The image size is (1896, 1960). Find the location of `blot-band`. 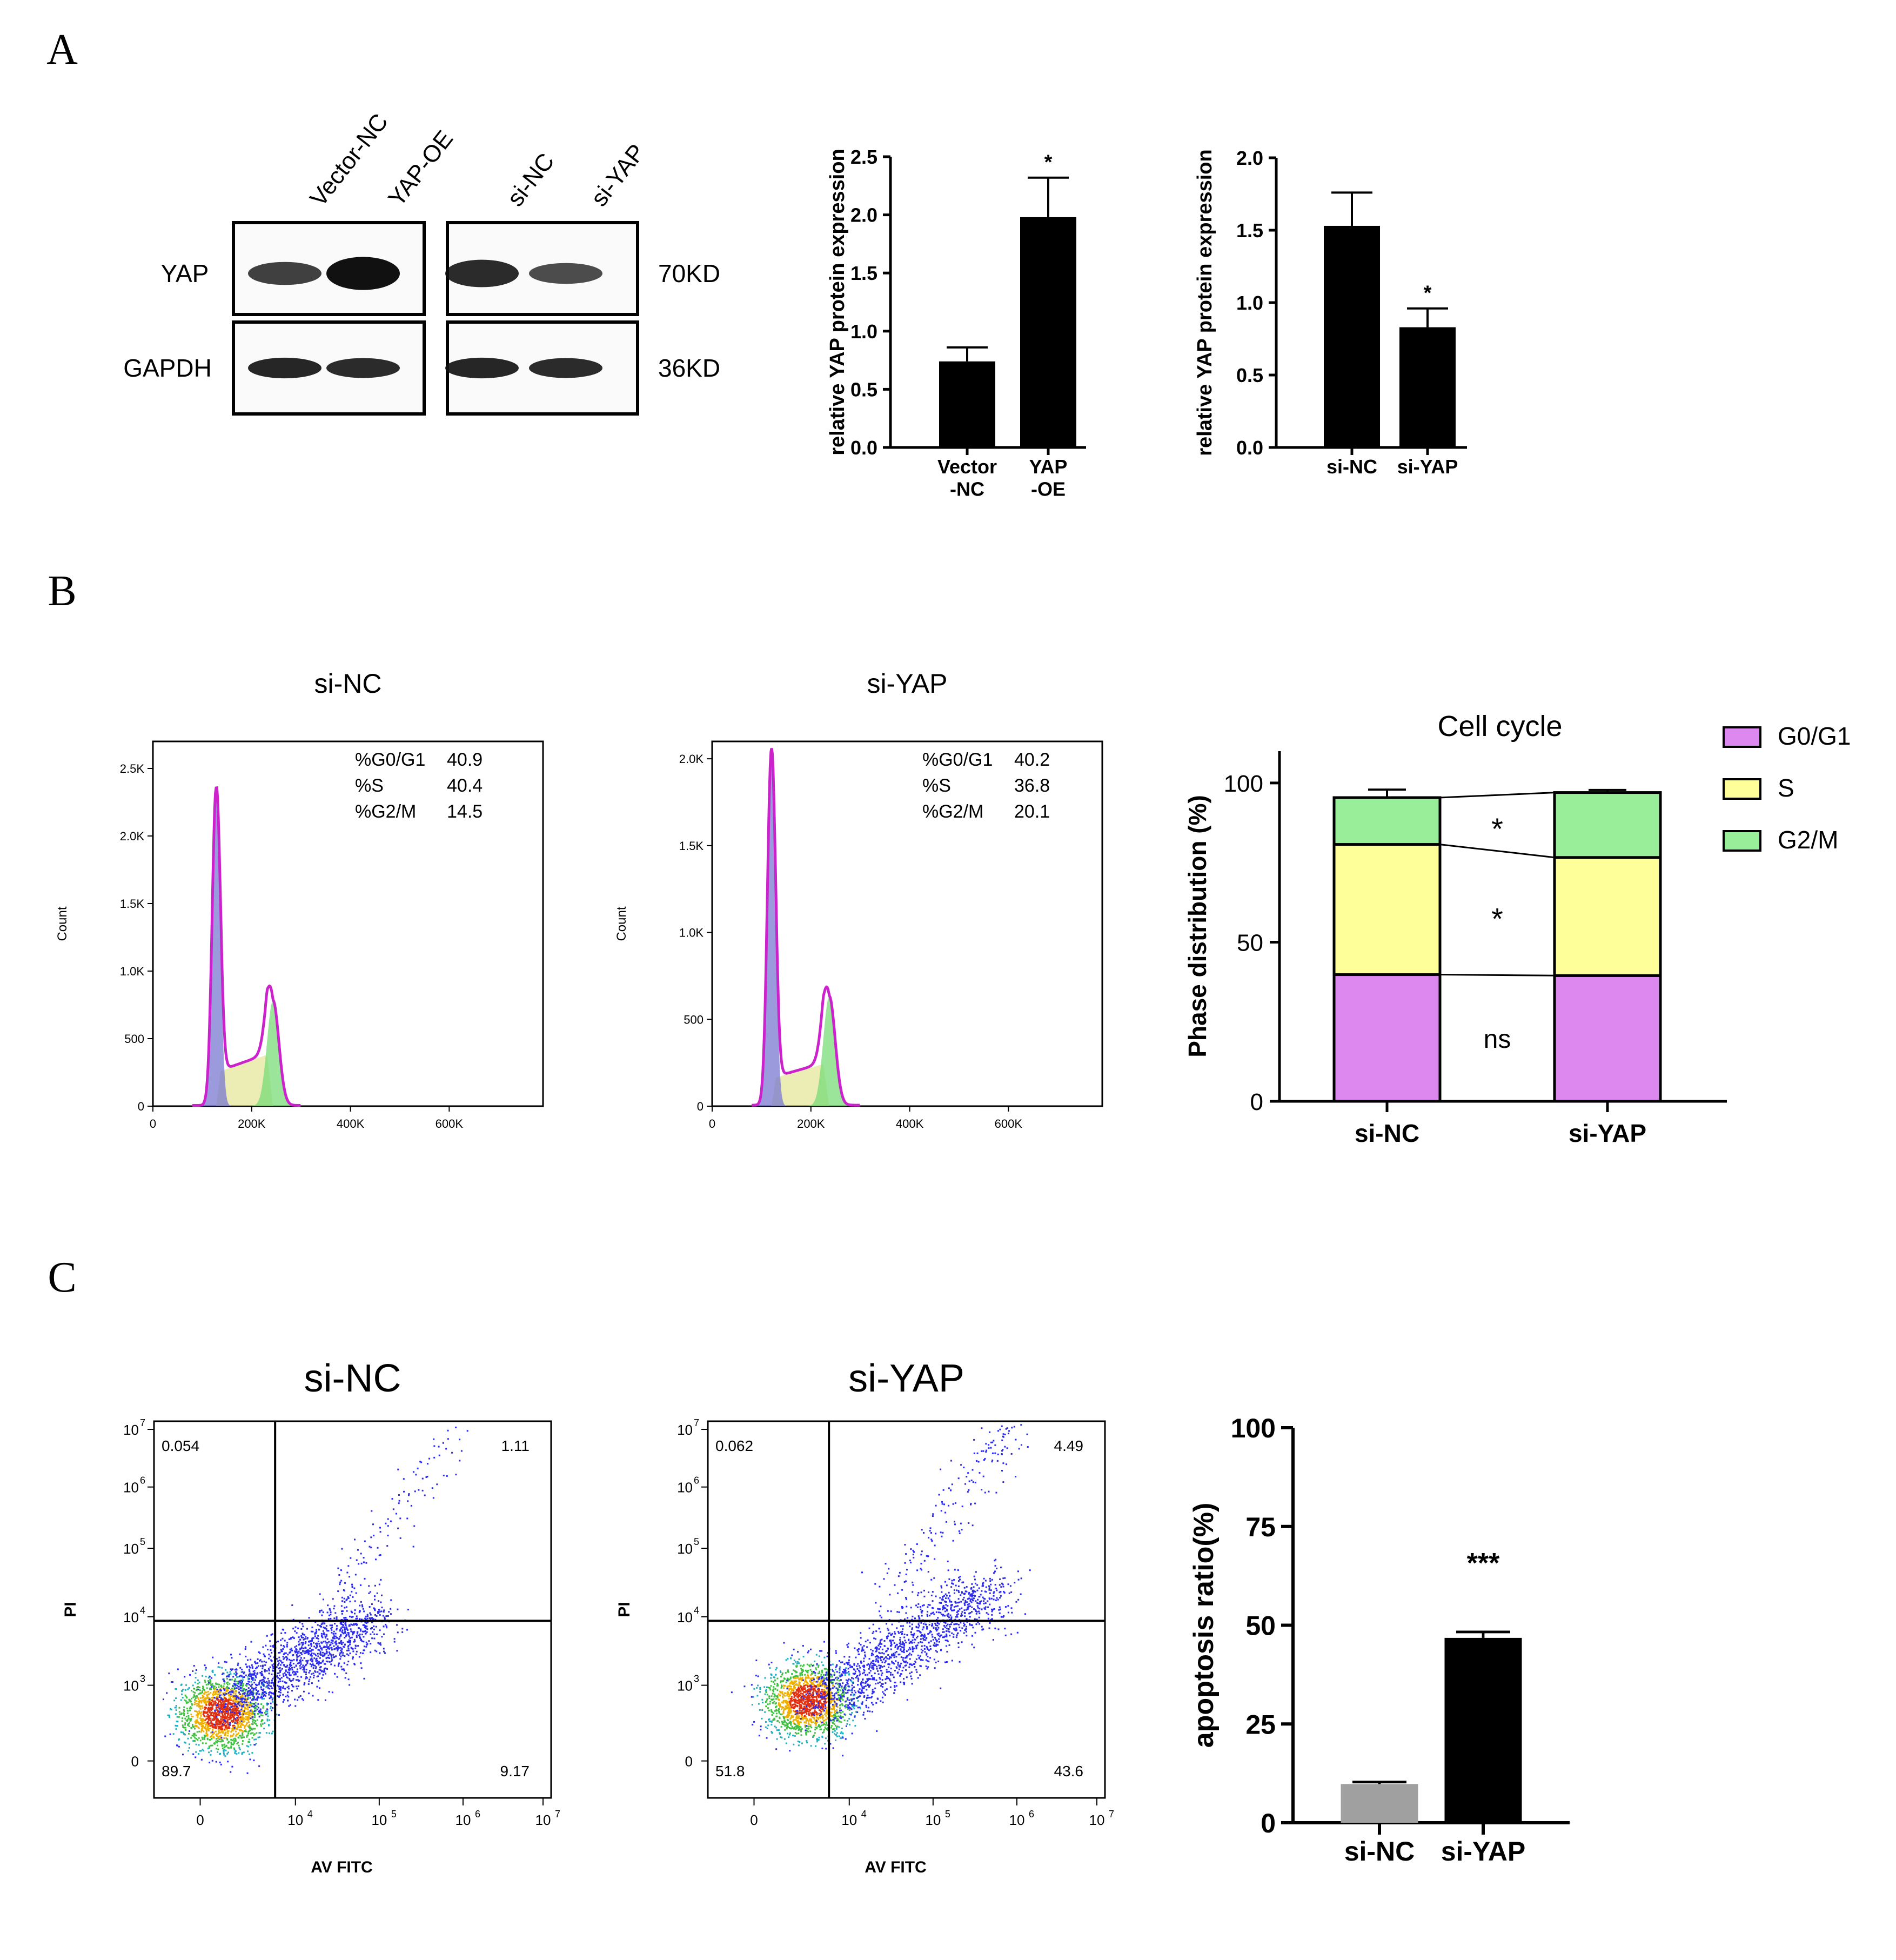

blot-band is located at coordinates (363, 368).